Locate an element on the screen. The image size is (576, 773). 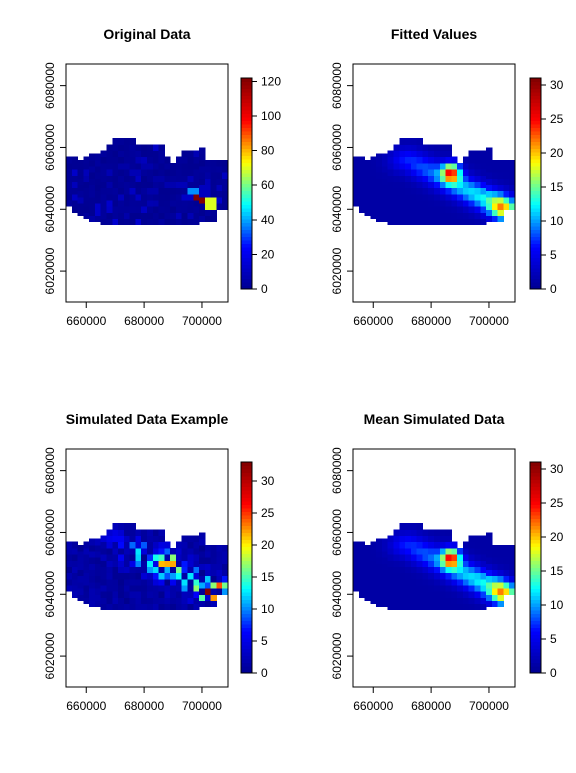
colorbar-label: 10 is located at coordinates (557, 221).